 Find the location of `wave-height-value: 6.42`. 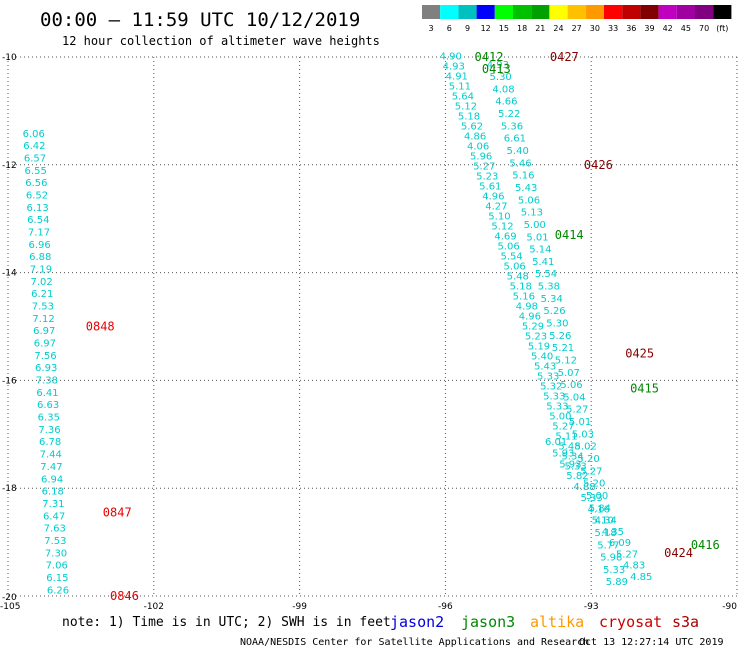

wave-height-value: 6.42 is located at coordinates (34, 146).